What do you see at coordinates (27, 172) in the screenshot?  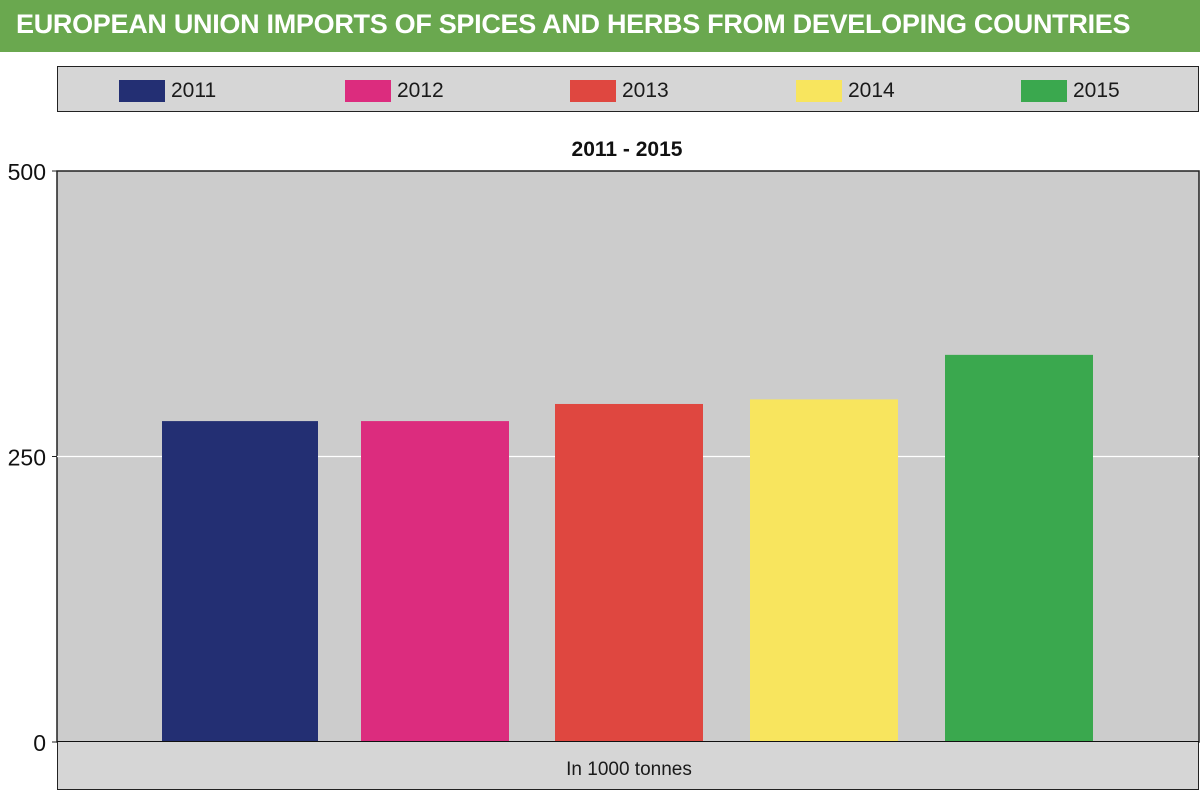 I see `y-tick-label: 500` at bounding box center [27, 172].